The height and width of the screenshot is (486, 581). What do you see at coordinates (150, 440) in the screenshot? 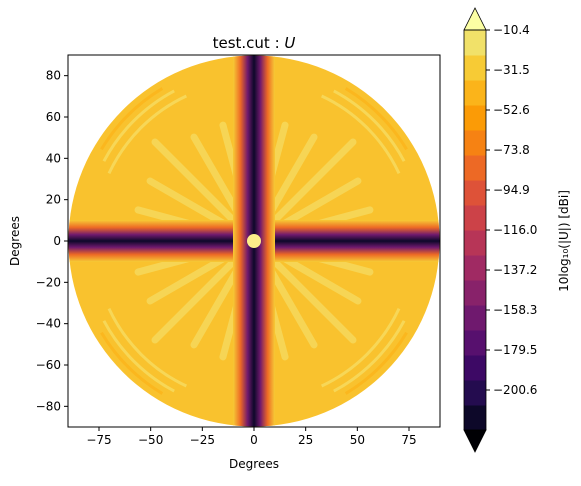
I see `x-tick-label: −50` at bounding box center [150, 440].